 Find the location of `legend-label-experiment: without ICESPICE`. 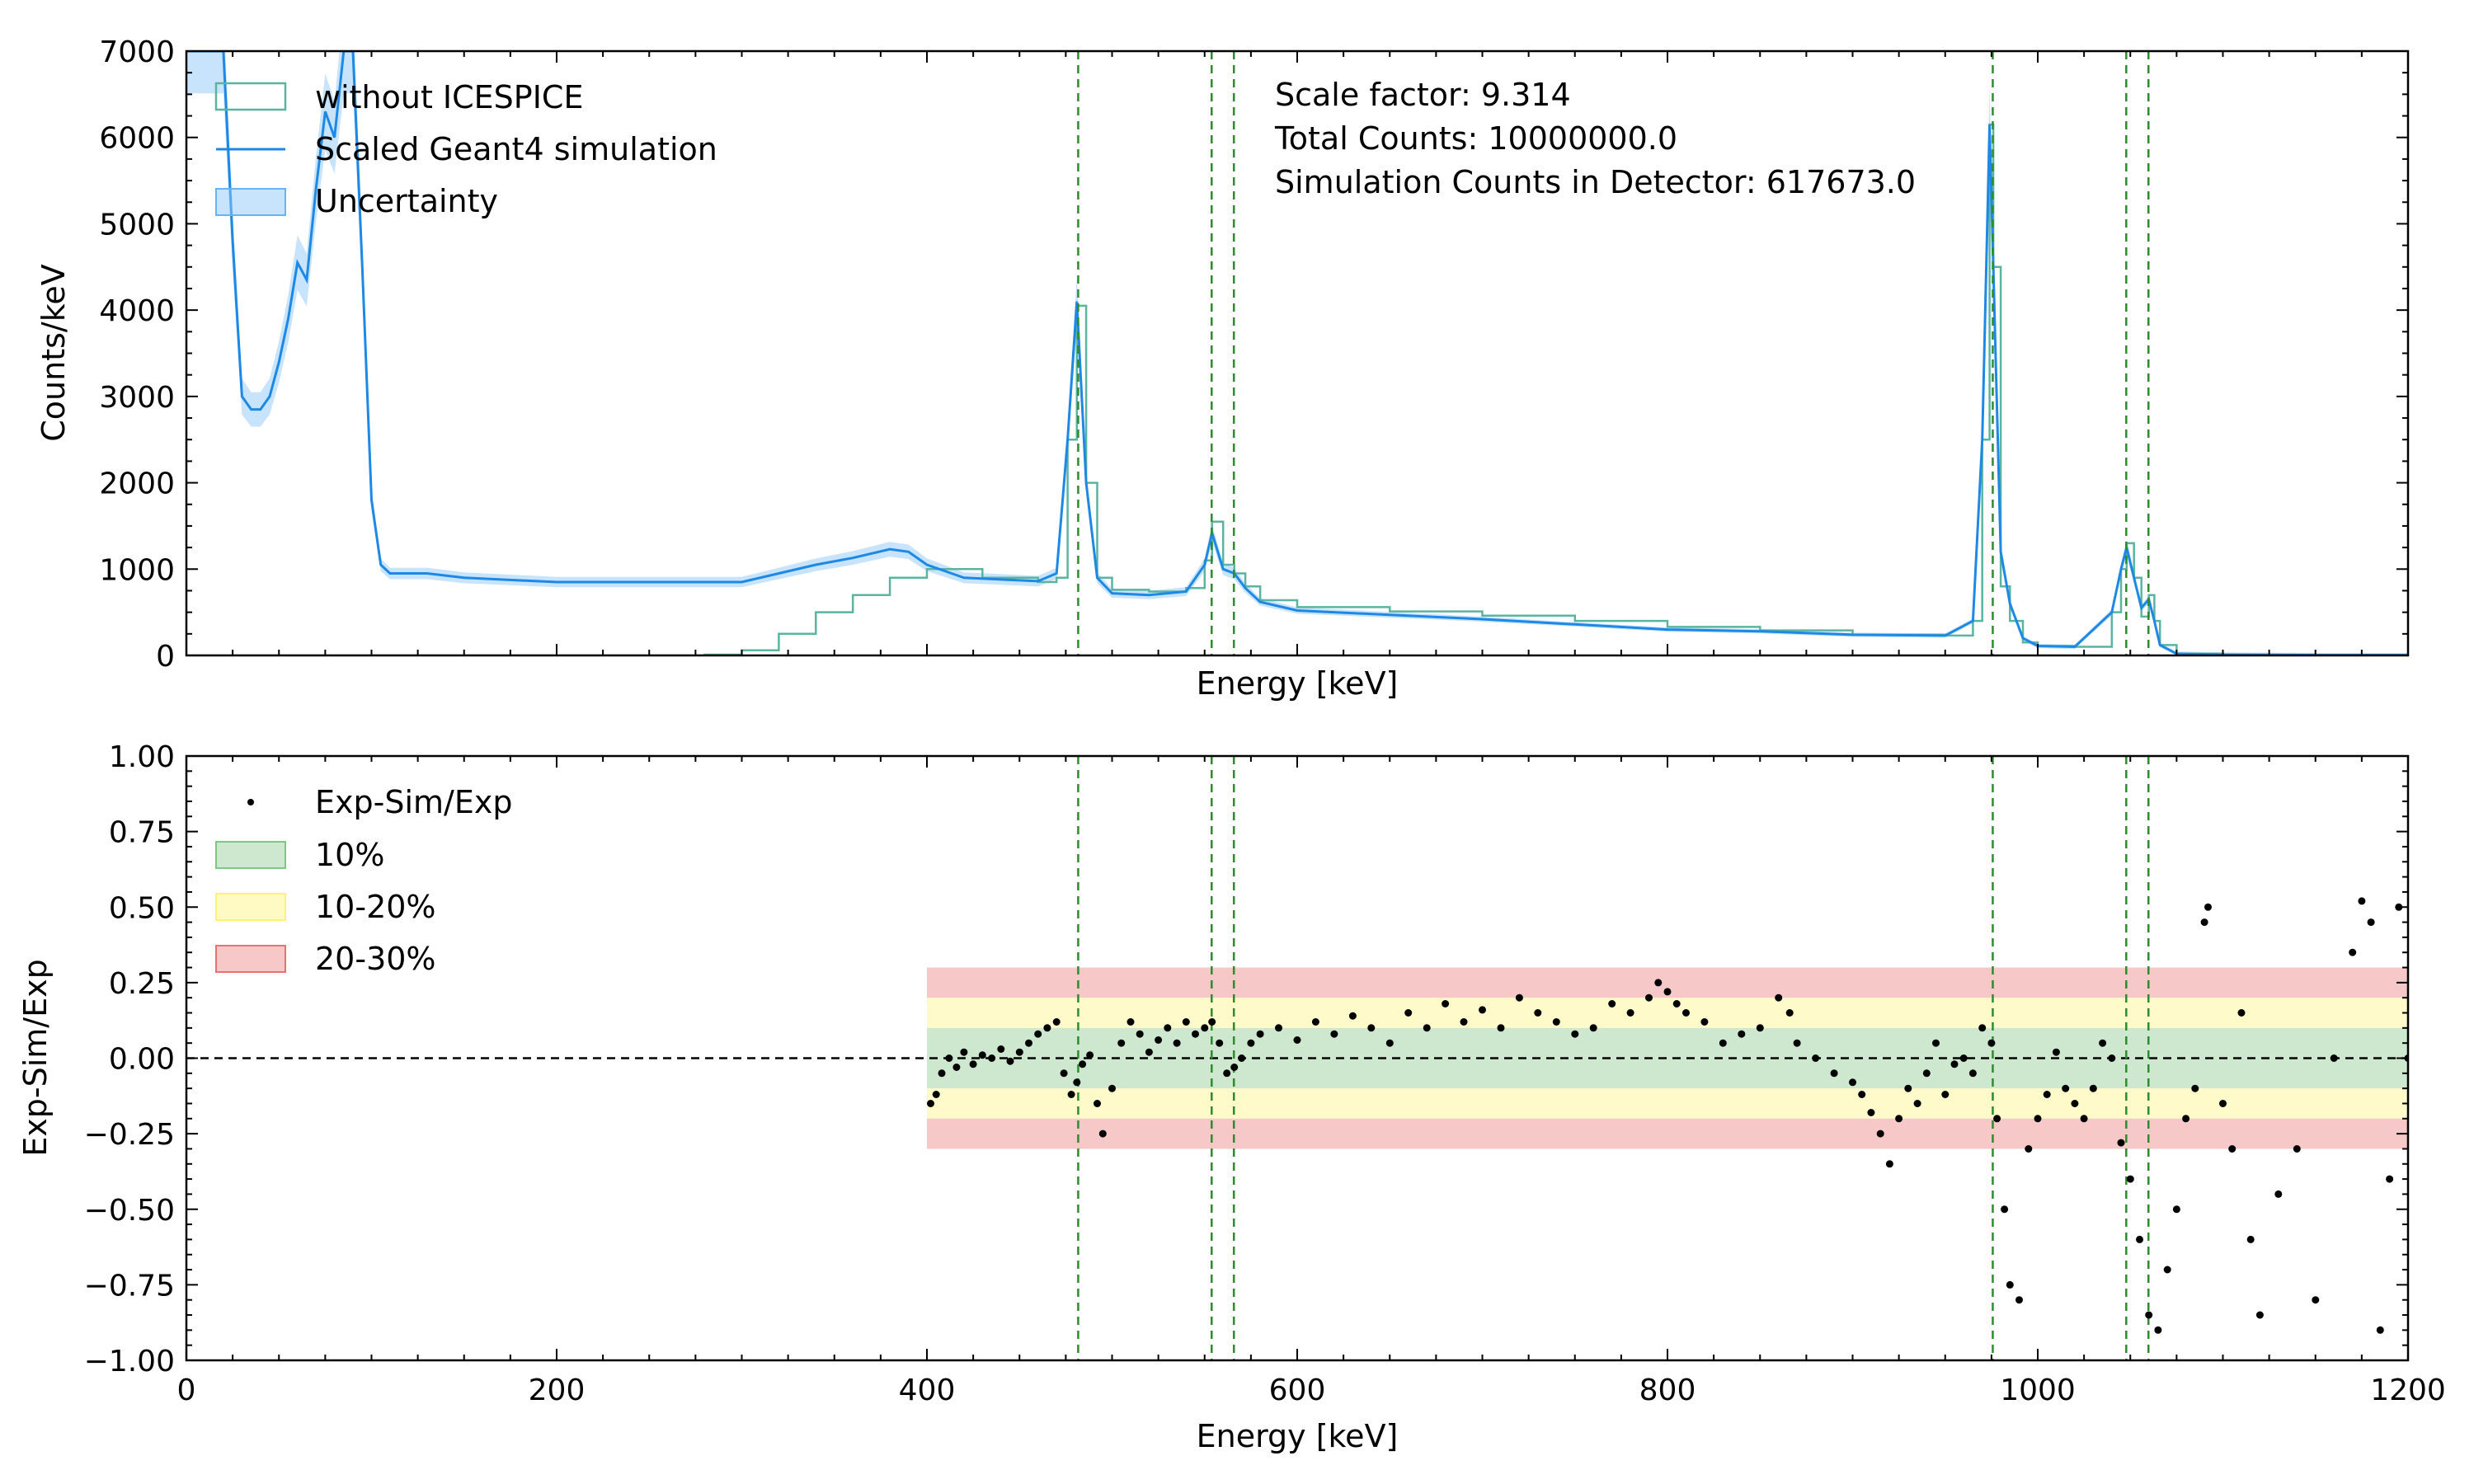

legend-label-experiment: without ICESPICE is located at coordinates (449, 97).